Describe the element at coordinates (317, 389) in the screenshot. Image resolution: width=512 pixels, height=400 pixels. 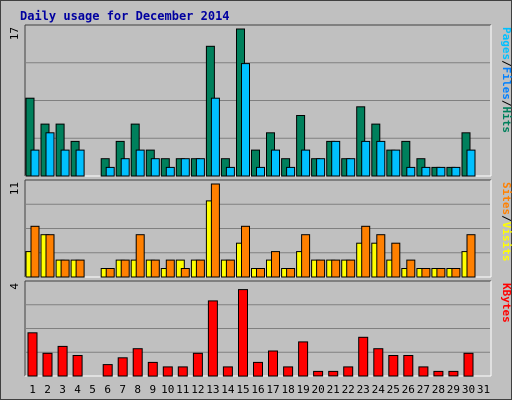
I see `day-label-20: 20` at that location.